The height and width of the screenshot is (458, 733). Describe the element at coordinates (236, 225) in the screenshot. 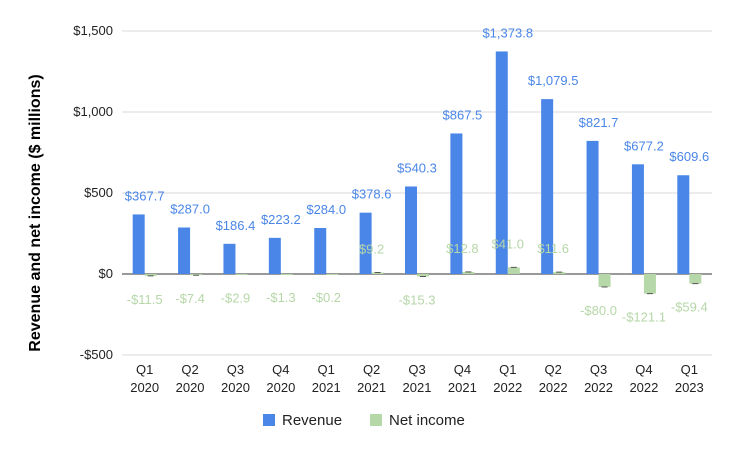

I see `revenue-data-label: $186.4` at that location.